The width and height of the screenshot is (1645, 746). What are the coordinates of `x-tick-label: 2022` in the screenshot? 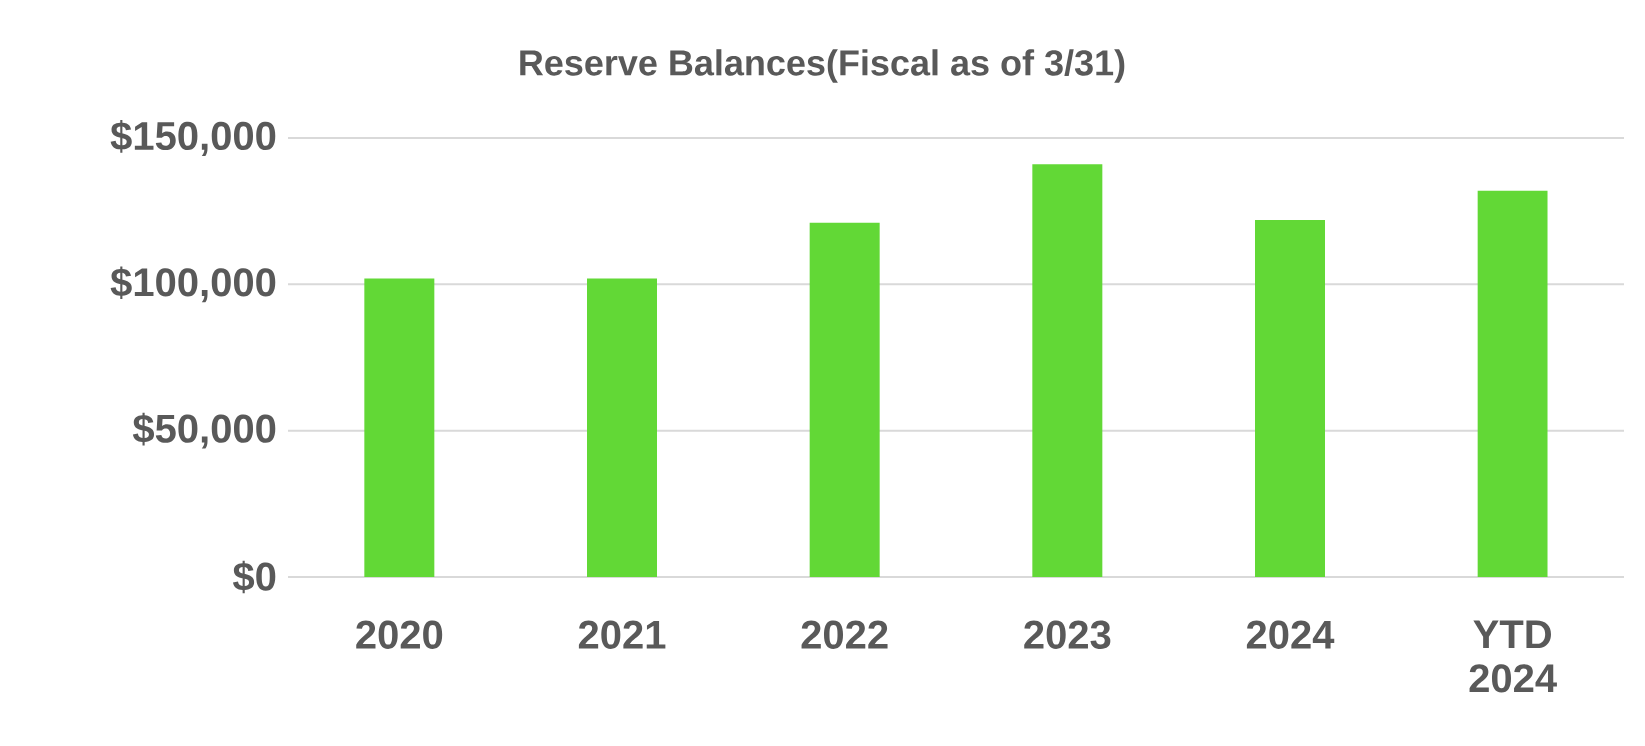 It's located at (844, 634).